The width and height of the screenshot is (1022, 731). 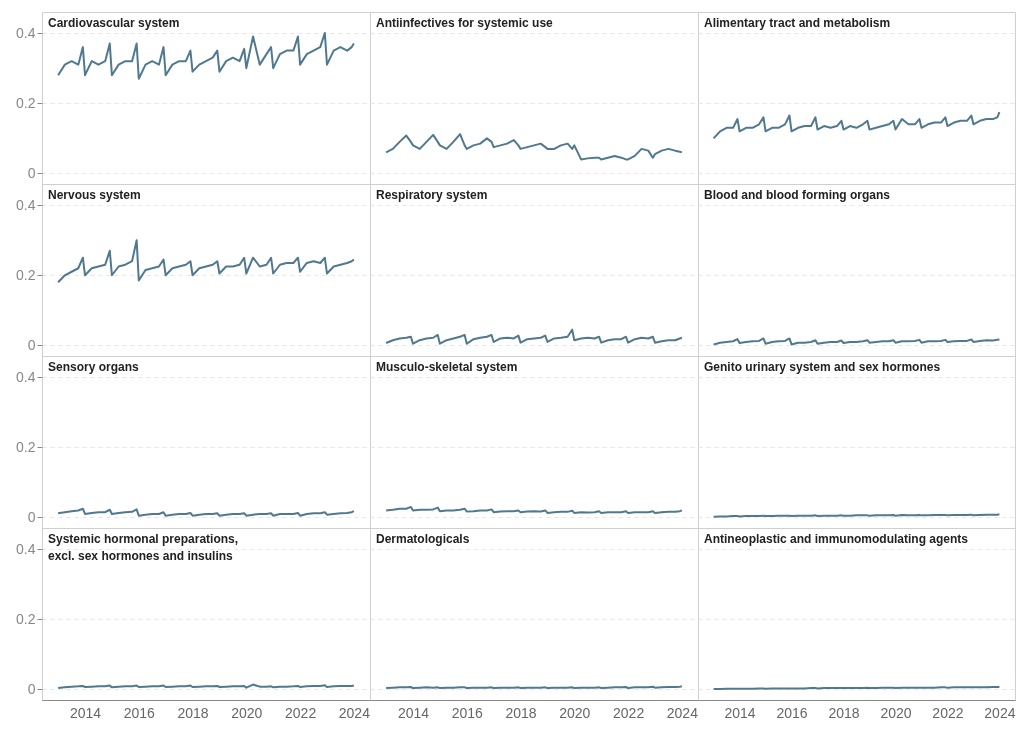 I want to click on chart-title: Dermatologicals, so click(x=423, y=539).